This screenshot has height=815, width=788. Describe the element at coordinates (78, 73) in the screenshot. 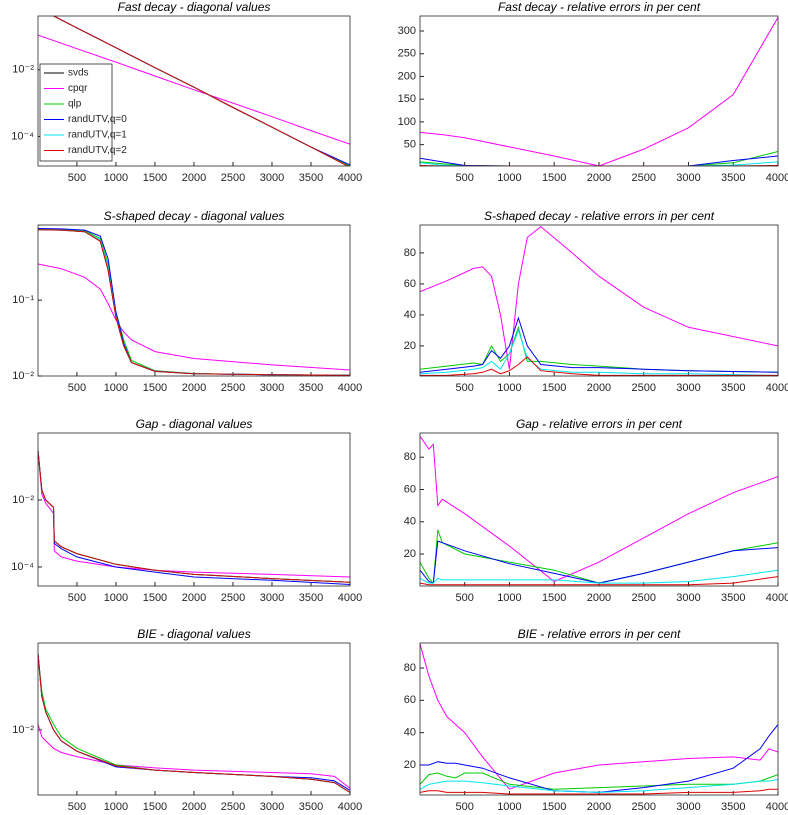

I see `legend-label: svds` at that location.